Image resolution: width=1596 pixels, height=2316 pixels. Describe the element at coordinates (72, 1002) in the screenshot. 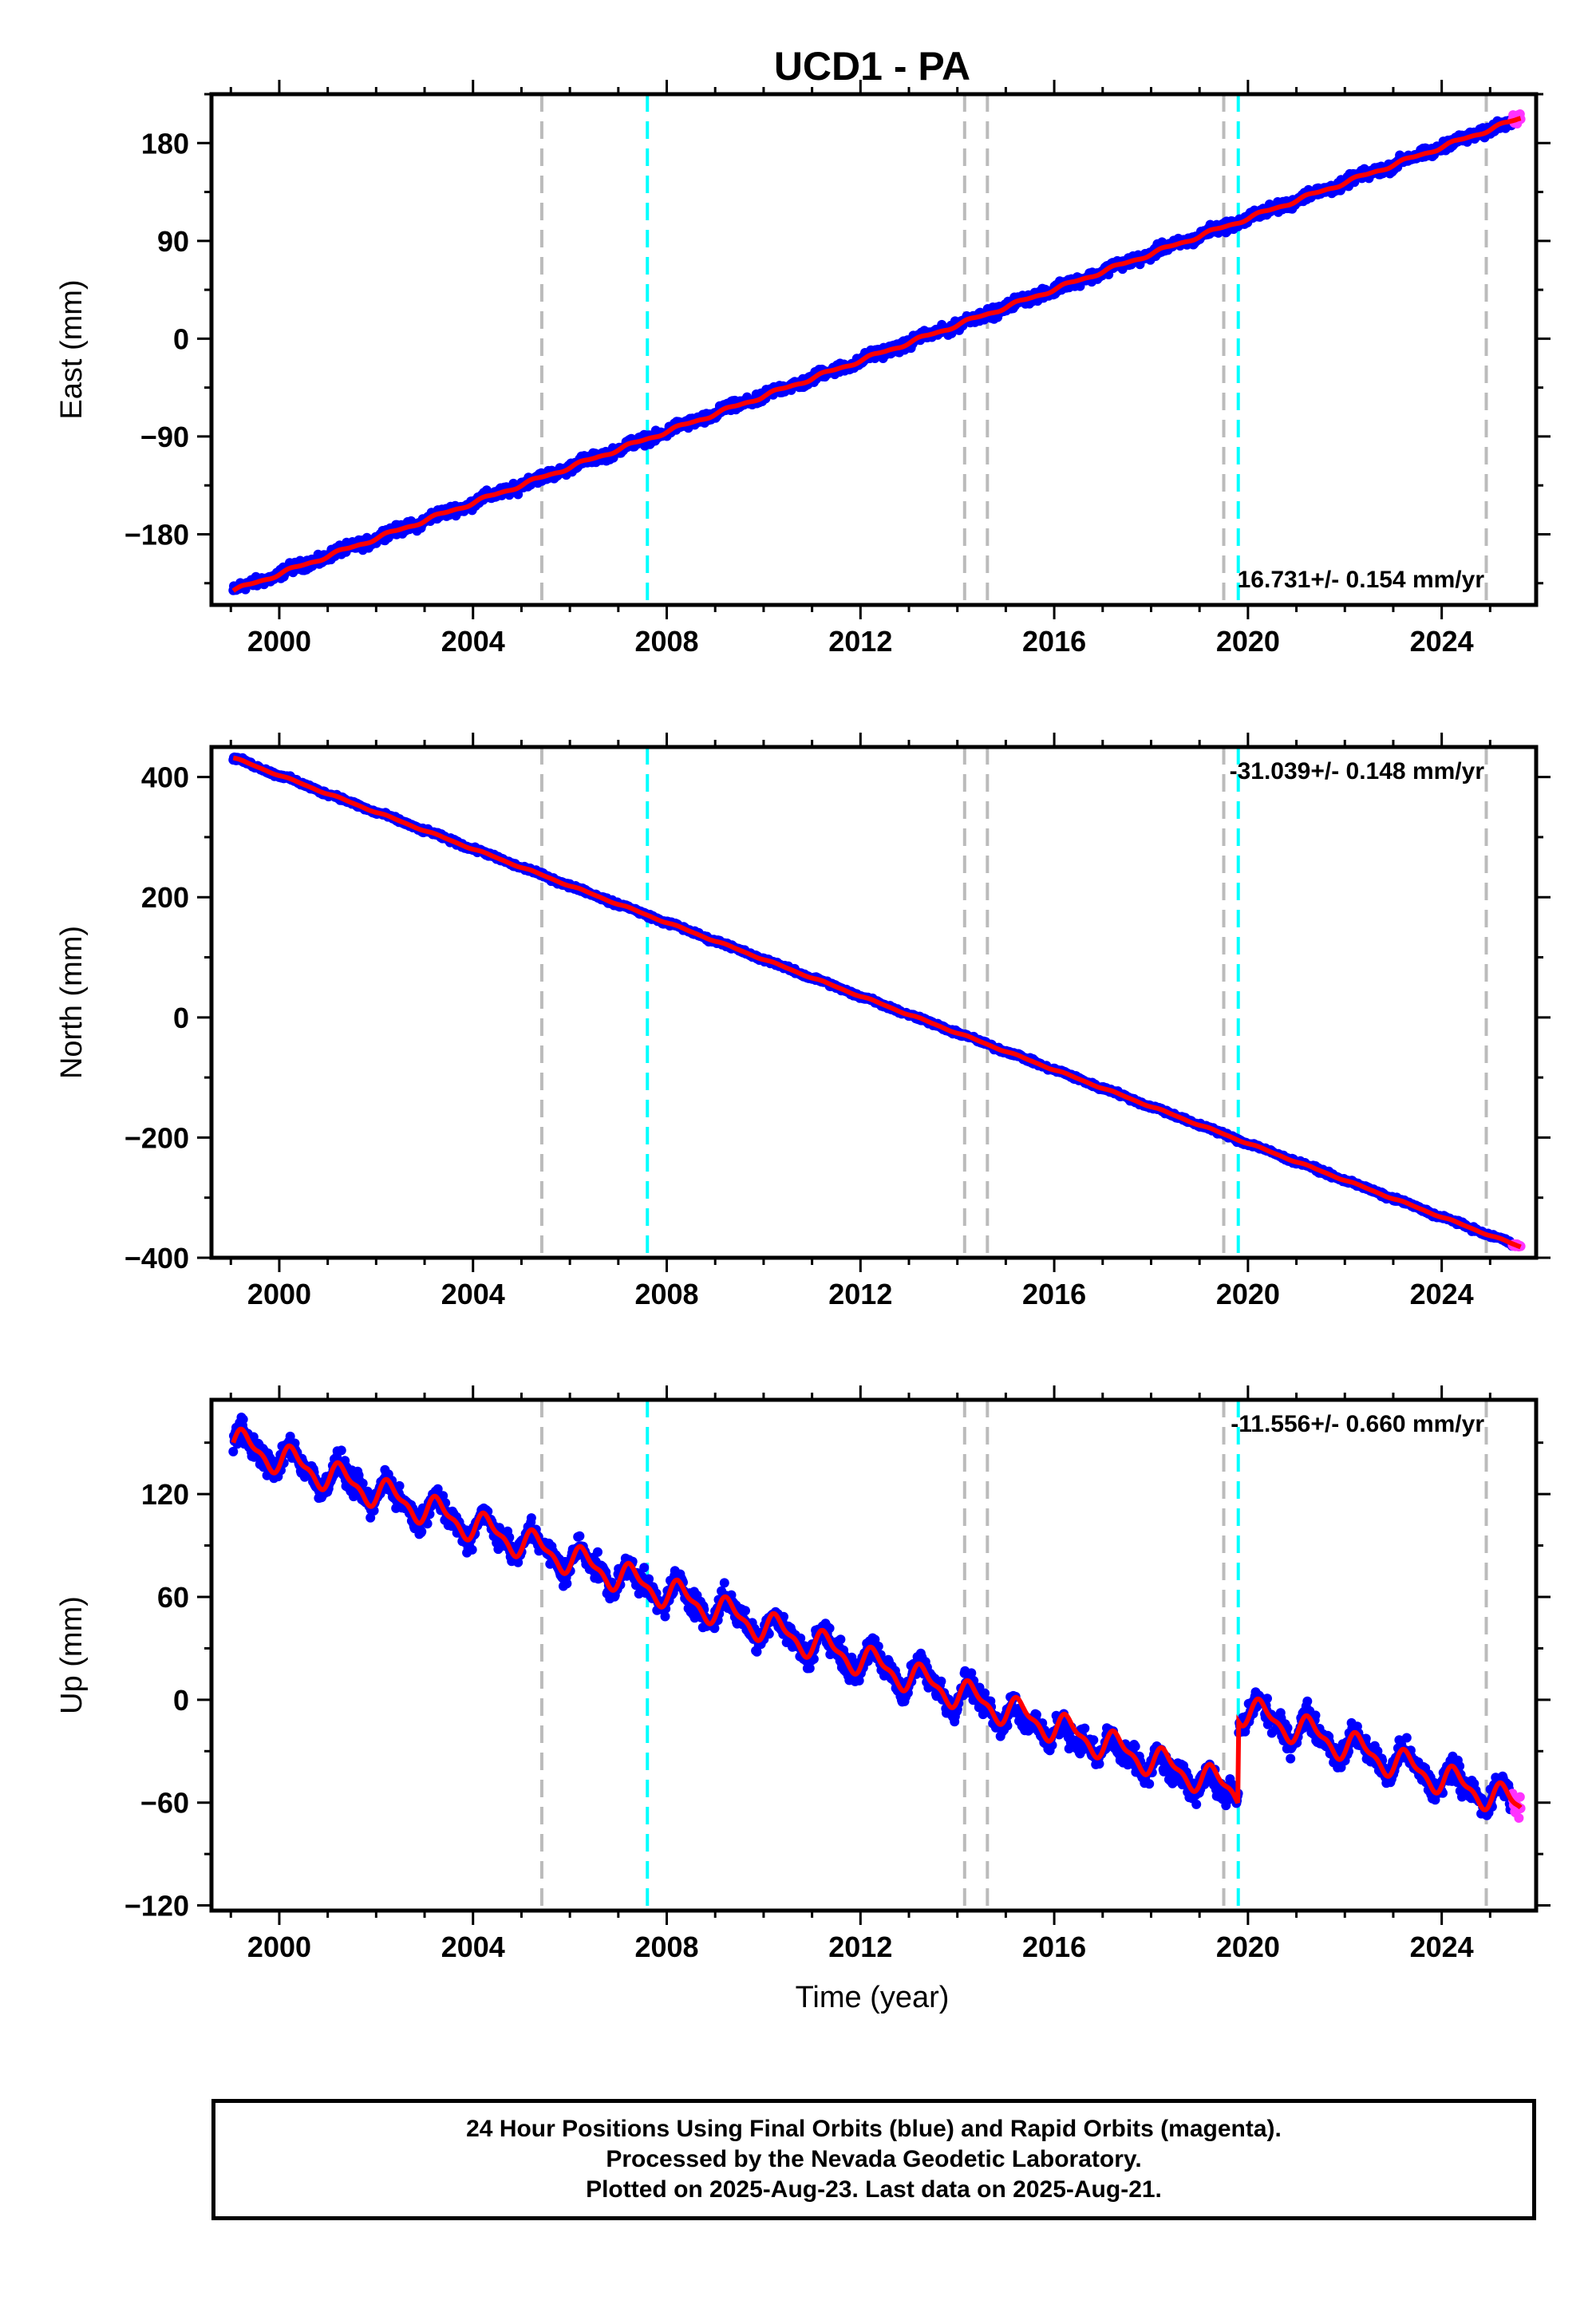

I see `y-axis-label: North (mm)` at that location.